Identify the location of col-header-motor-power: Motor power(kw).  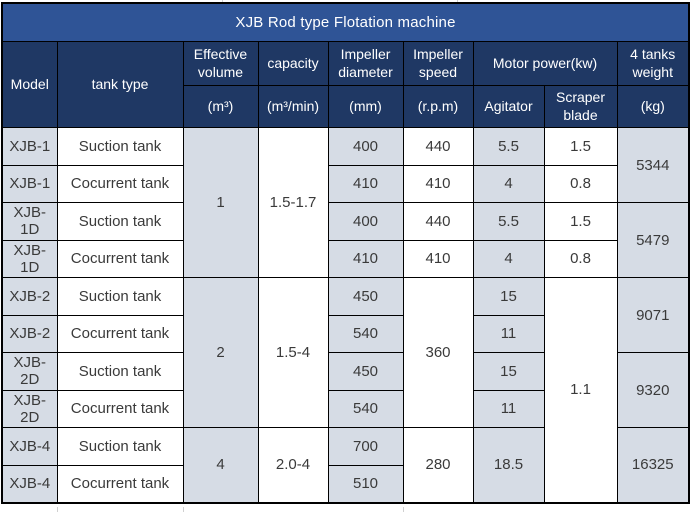
(545, 63).